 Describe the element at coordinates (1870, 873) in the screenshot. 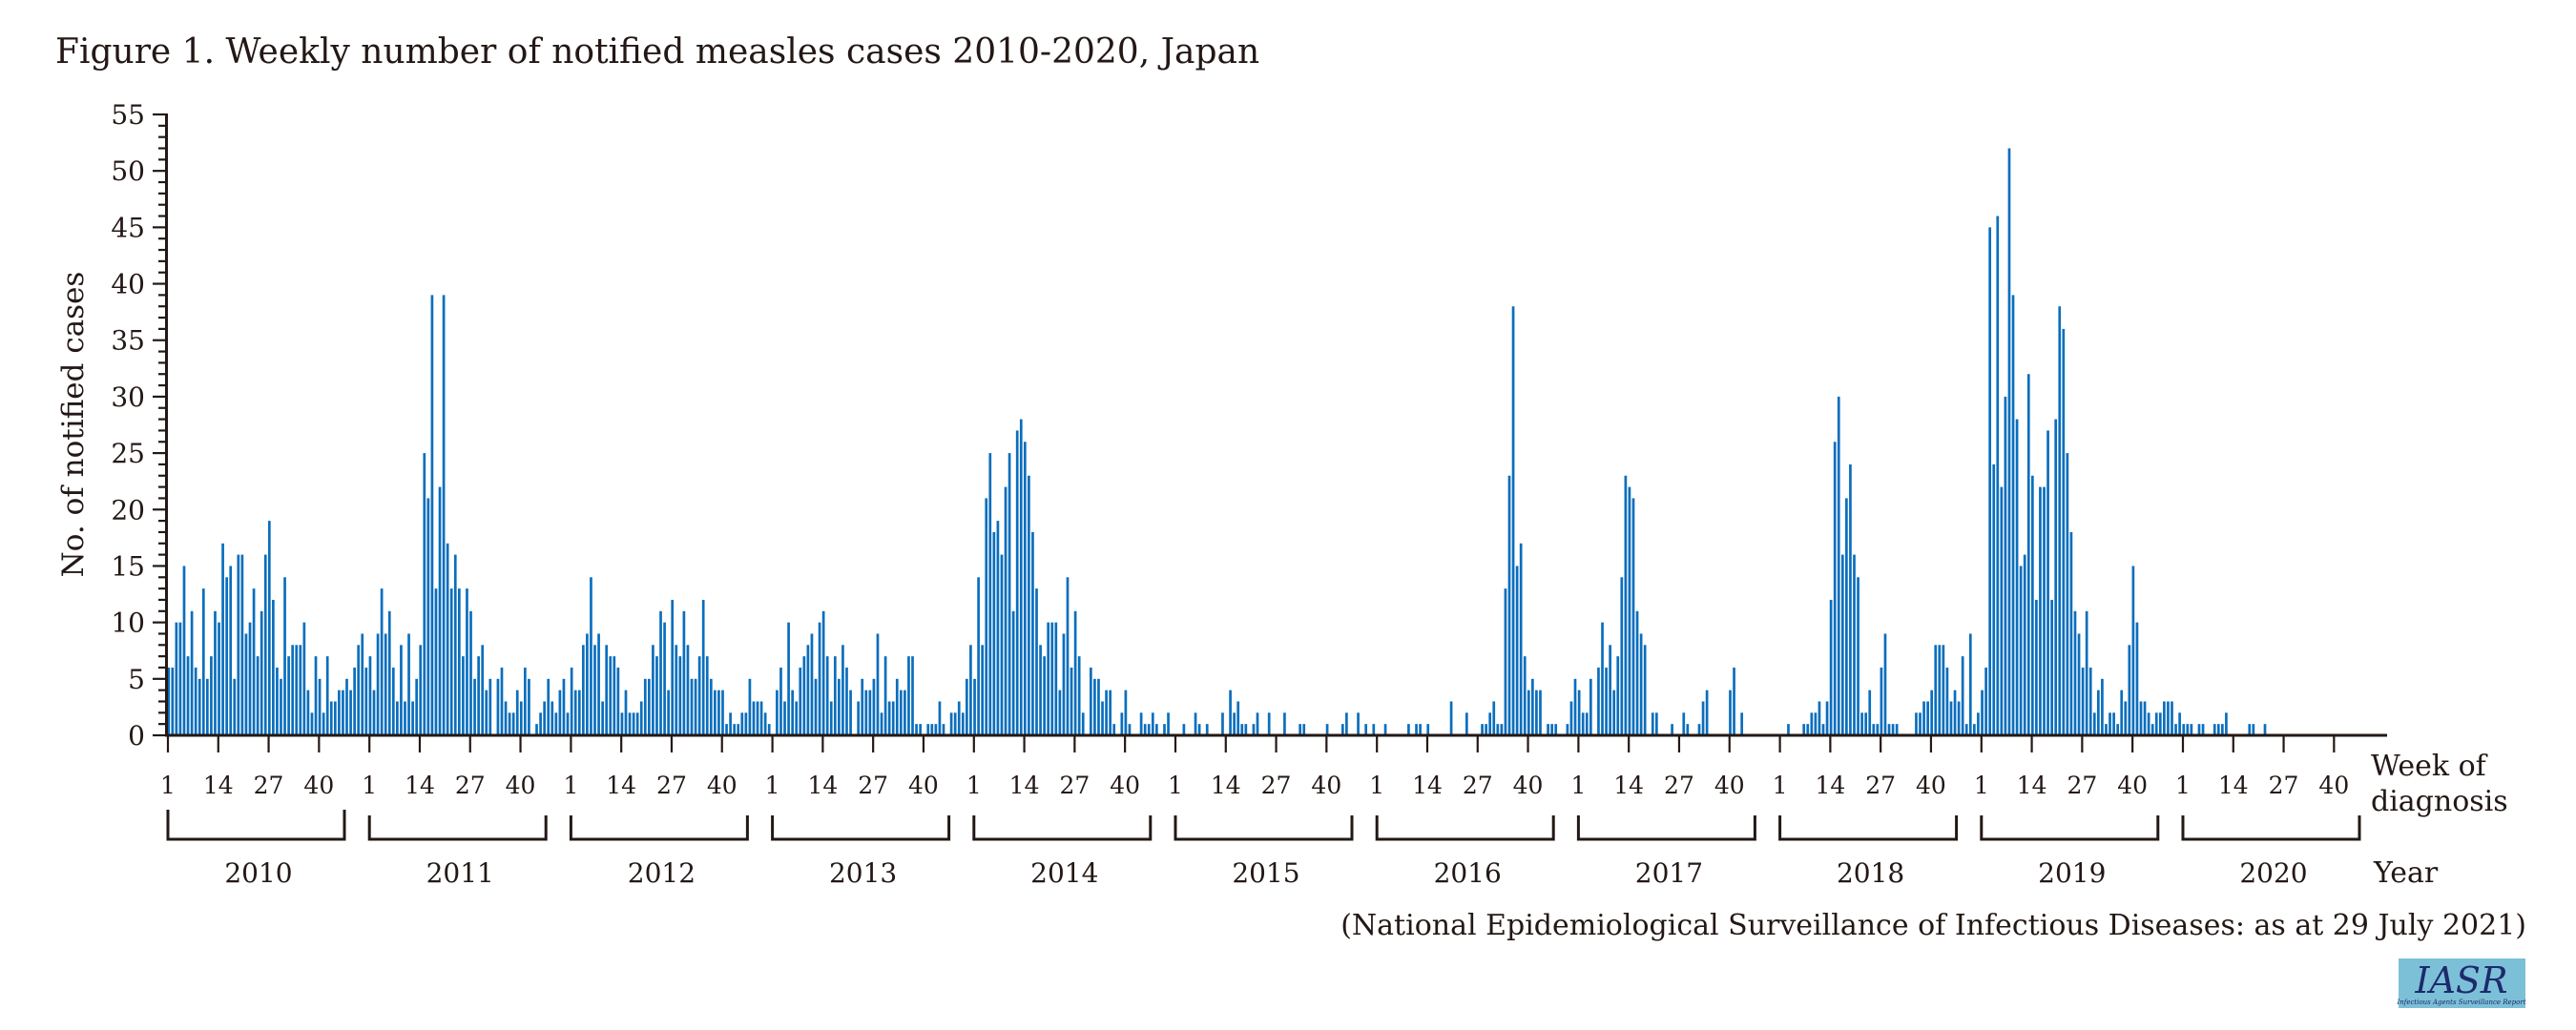

I see `year-label: 2018` at that location.